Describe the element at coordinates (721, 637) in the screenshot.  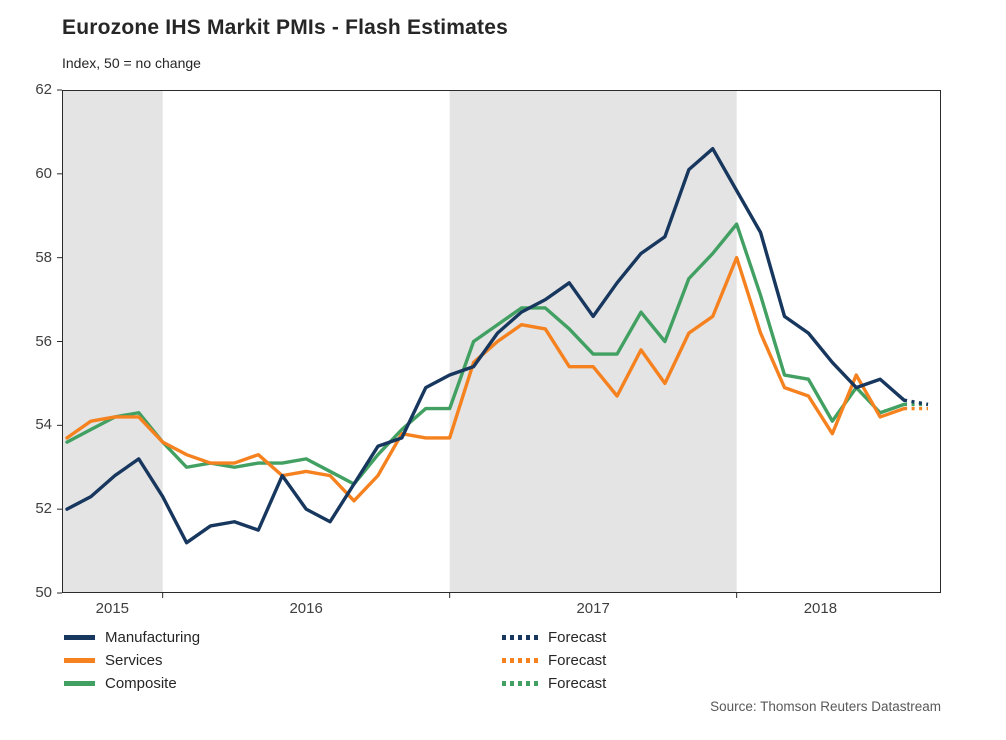
I see `legend-item-forecast-manufacturing: Forecast` at that location.